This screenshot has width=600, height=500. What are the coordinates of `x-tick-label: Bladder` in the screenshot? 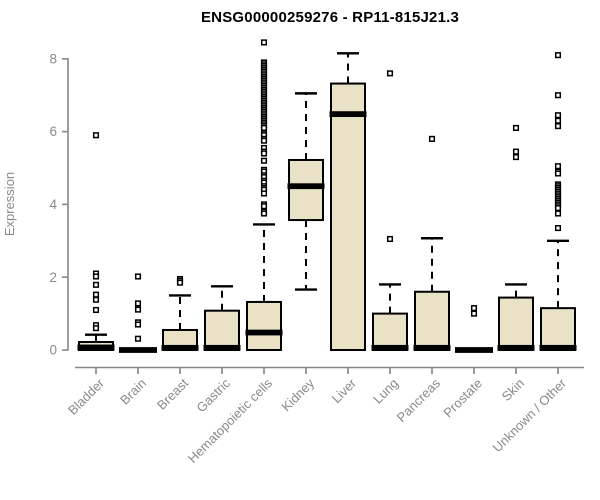 It's located at (86, 396).